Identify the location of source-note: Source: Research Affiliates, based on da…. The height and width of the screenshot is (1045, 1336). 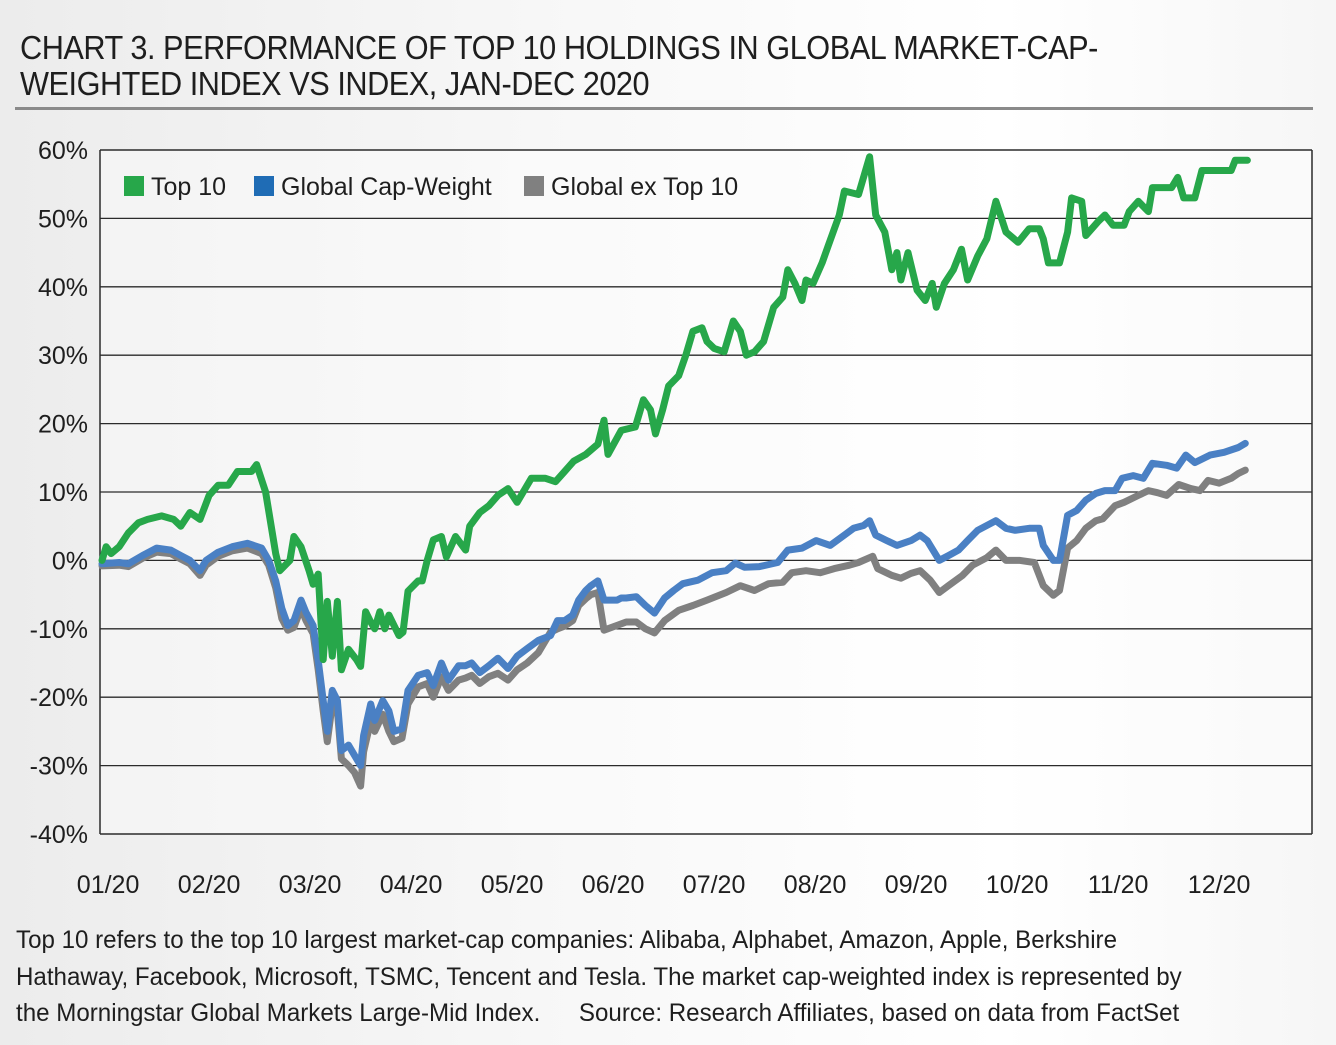
(879, 1013).